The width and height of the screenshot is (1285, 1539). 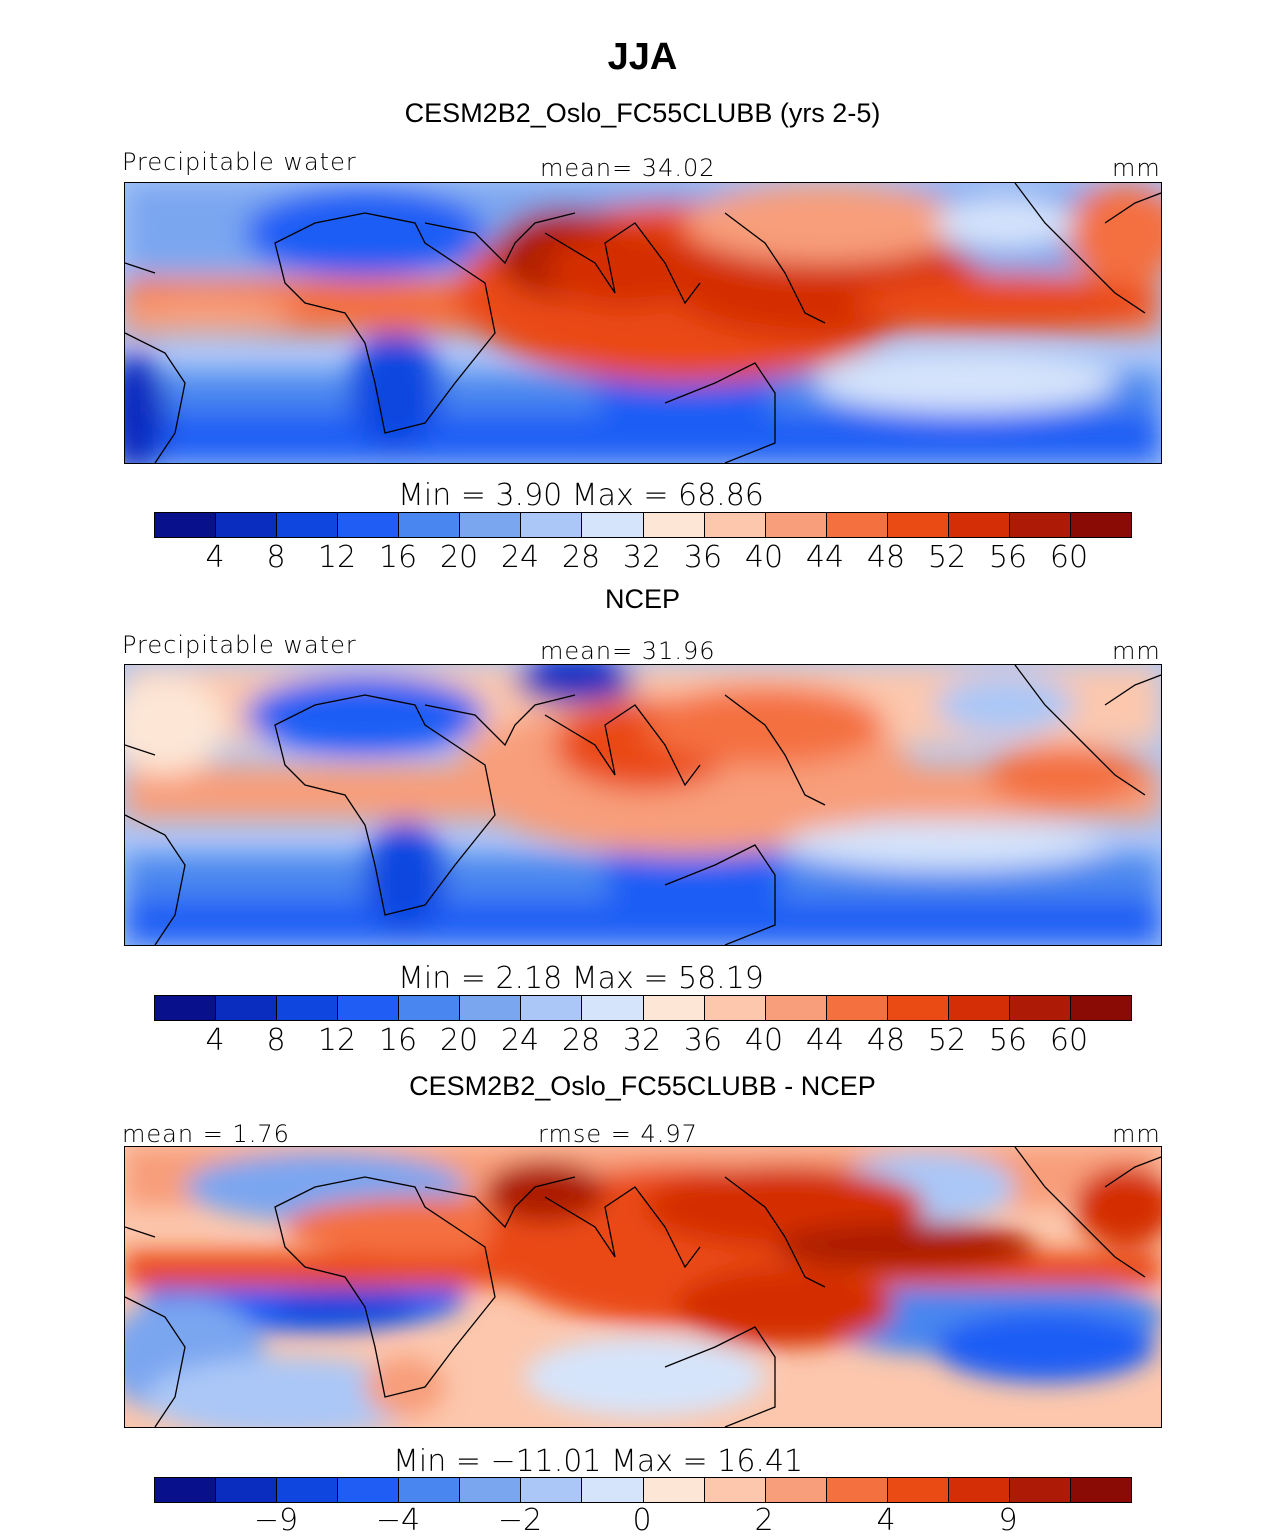 I want to click on panel-3-minmax: Min = −11.01 Max = 16.41, so click(x=598, y=1461).